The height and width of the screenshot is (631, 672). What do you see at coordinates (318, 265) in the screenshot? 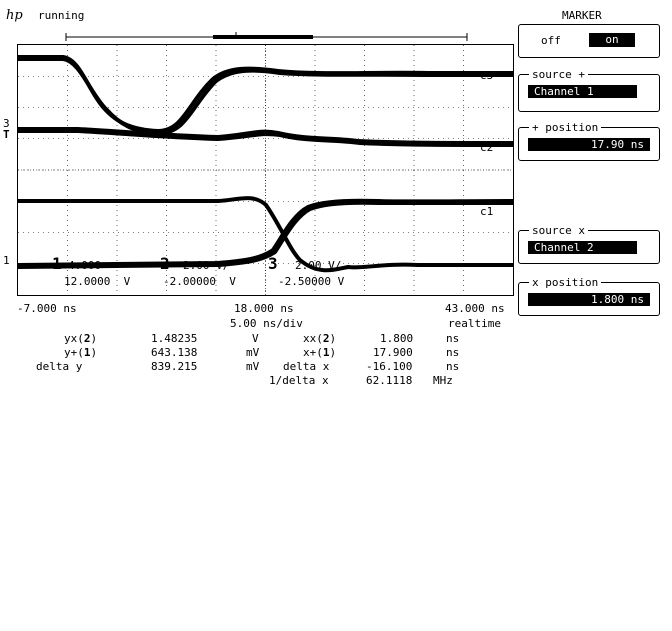
I see `ch3-scale: 2.00 V/` at bounding box center [318, 265].